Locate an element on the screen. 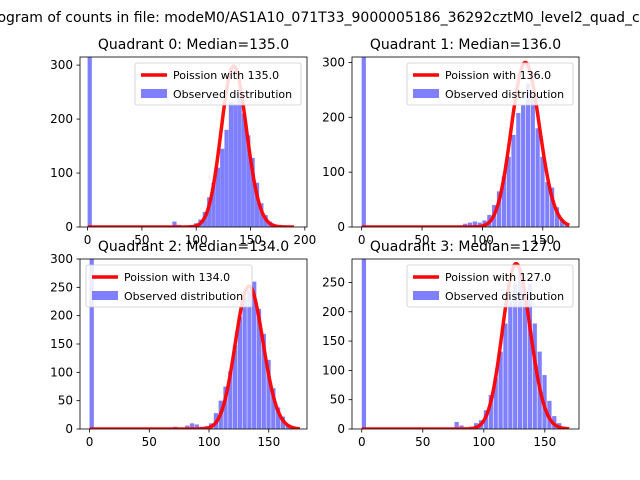 The height and width of the screenshot is (480, 640). quadrant-3-legend-hist-label: Observed distribution is located at coordinates (504, 296).